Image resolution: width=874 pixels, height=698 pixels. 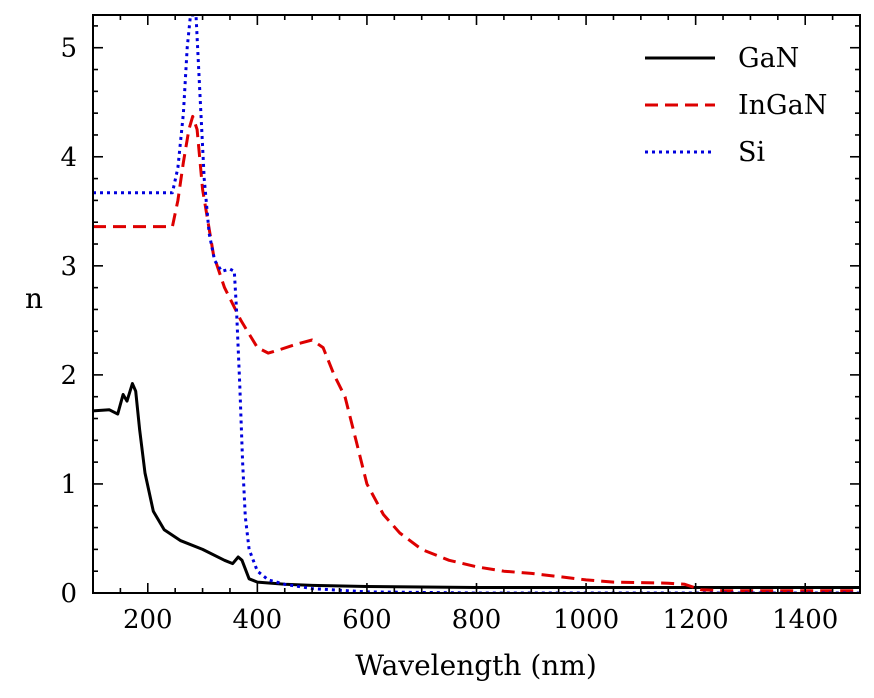 What do you see at coordinates (68, 267) in the screenshot?
I see `y-tick-label: 3` at bounding box center [68, 267].